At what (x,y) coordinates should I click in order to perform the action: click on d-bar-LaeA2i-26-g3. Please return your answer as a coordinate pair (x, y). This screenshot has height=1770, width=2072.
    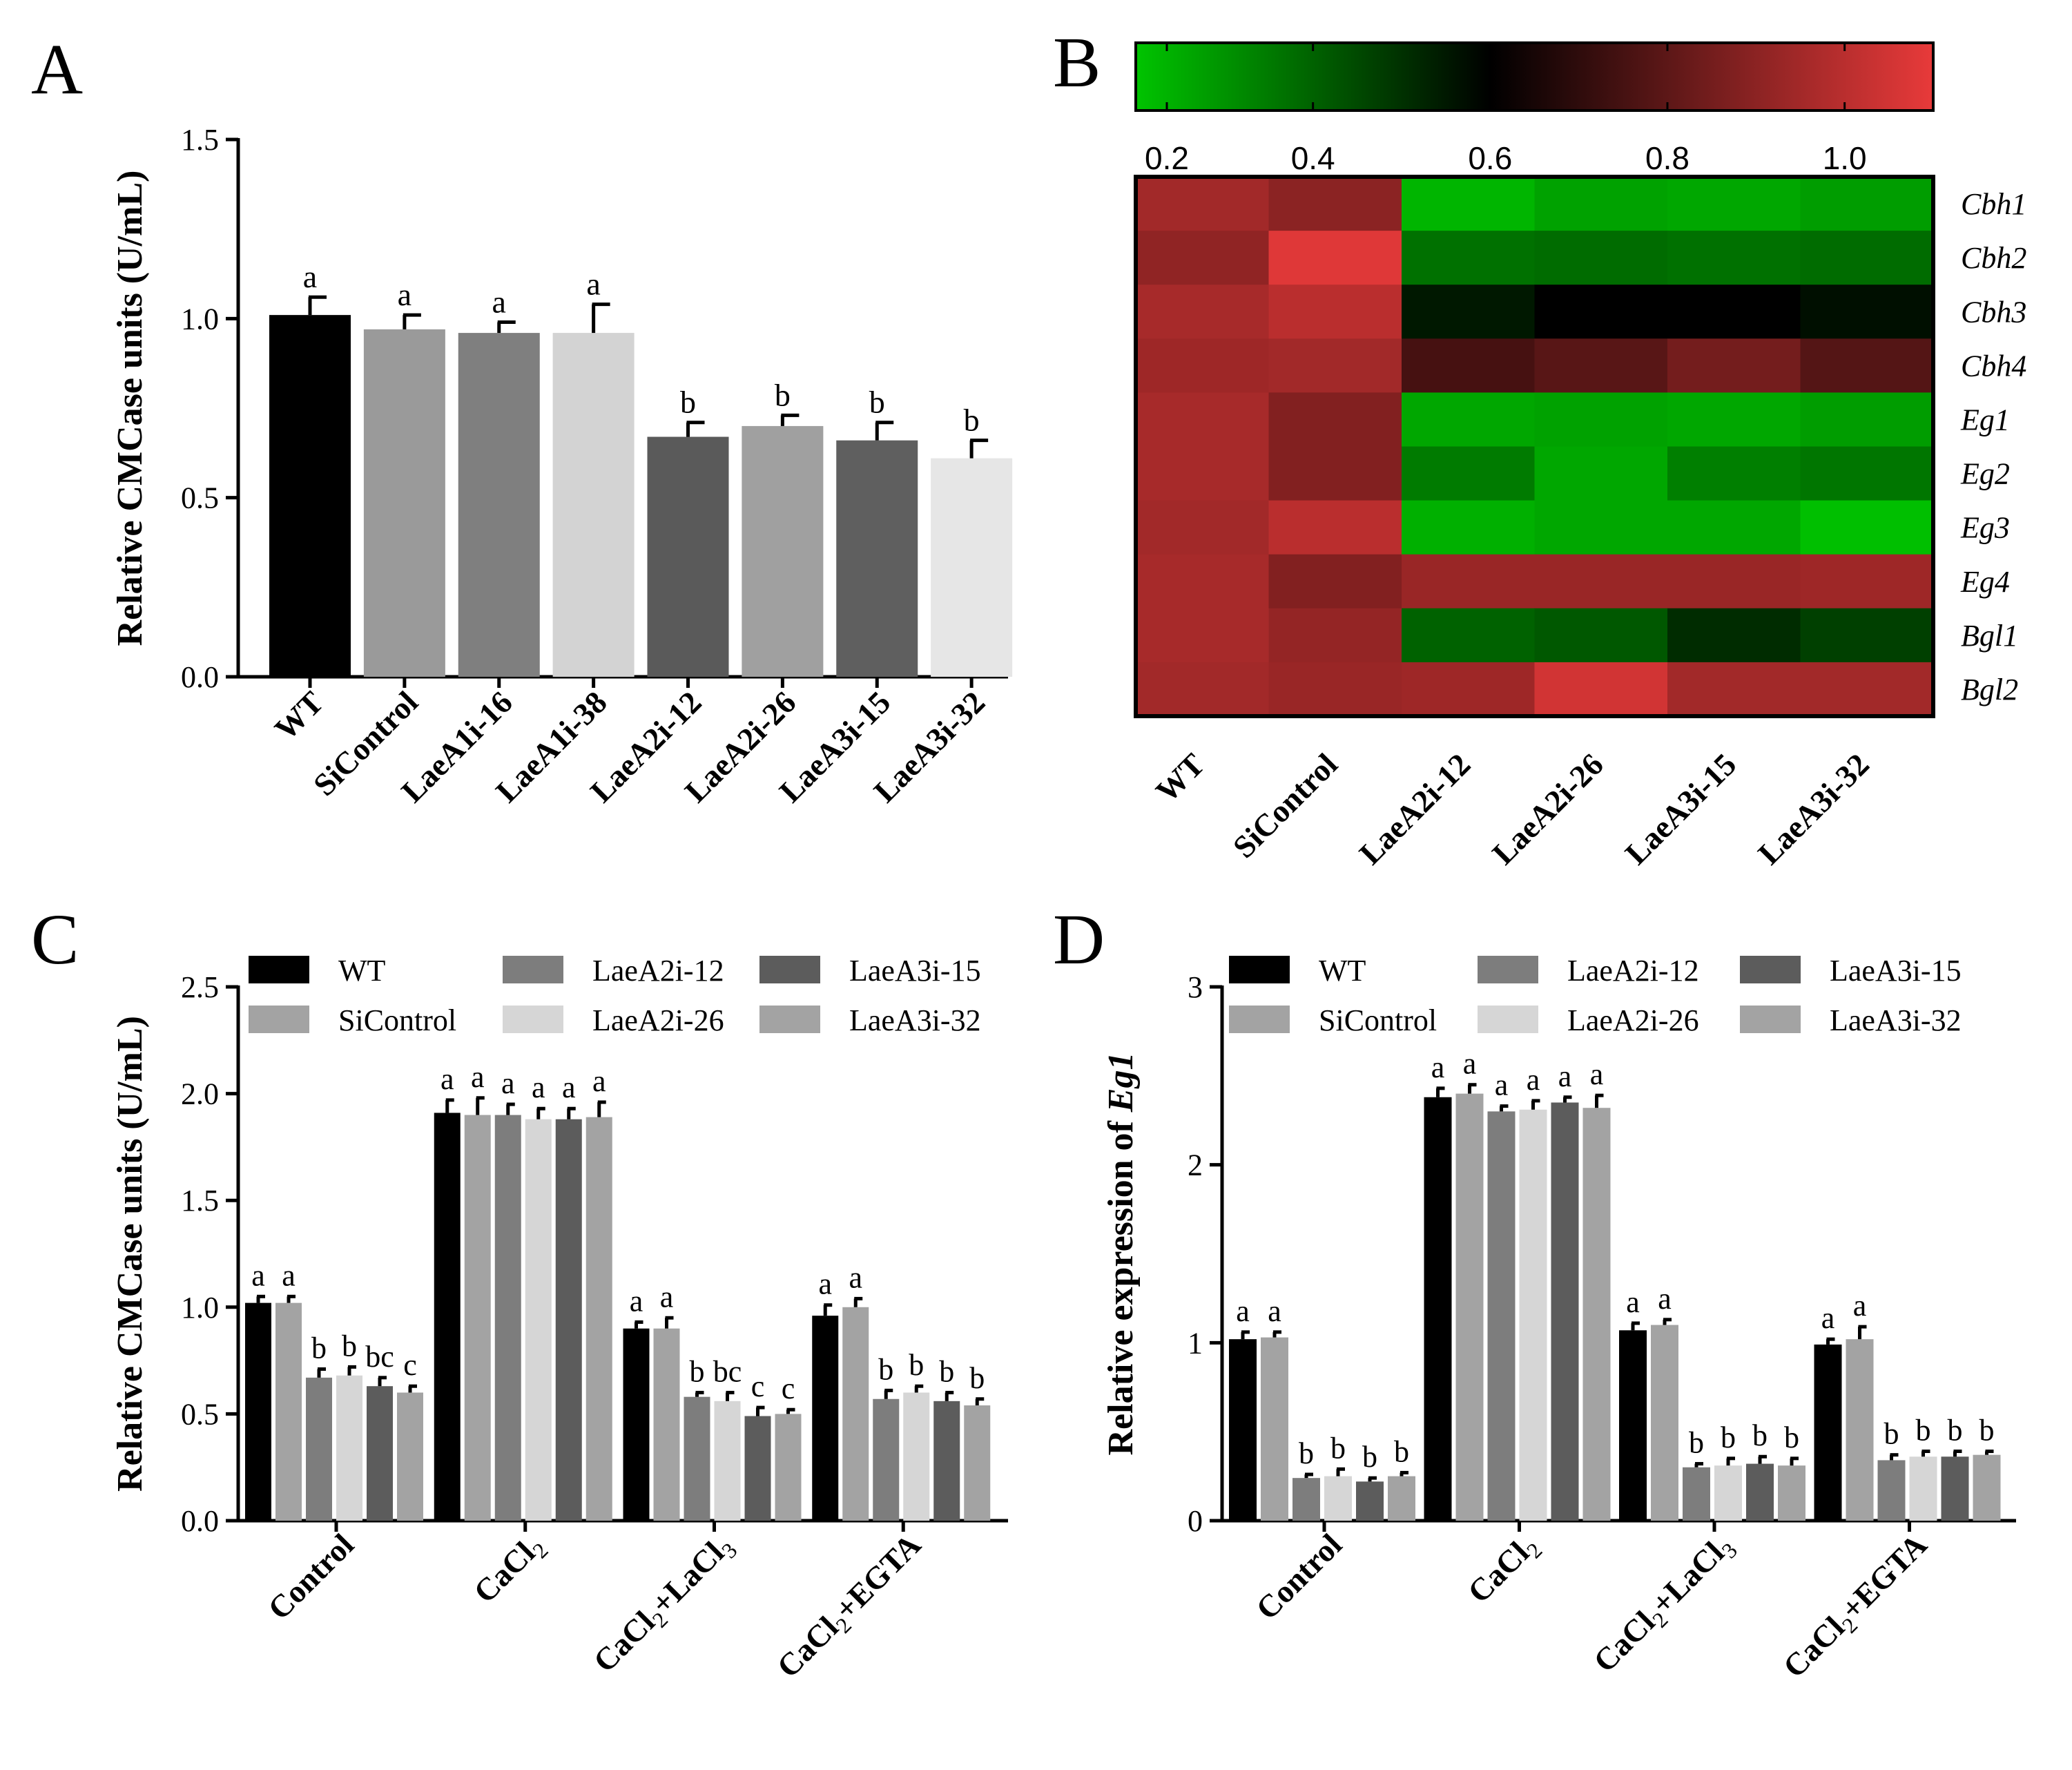
    Looking at the image, I should click on (1923, 1488).